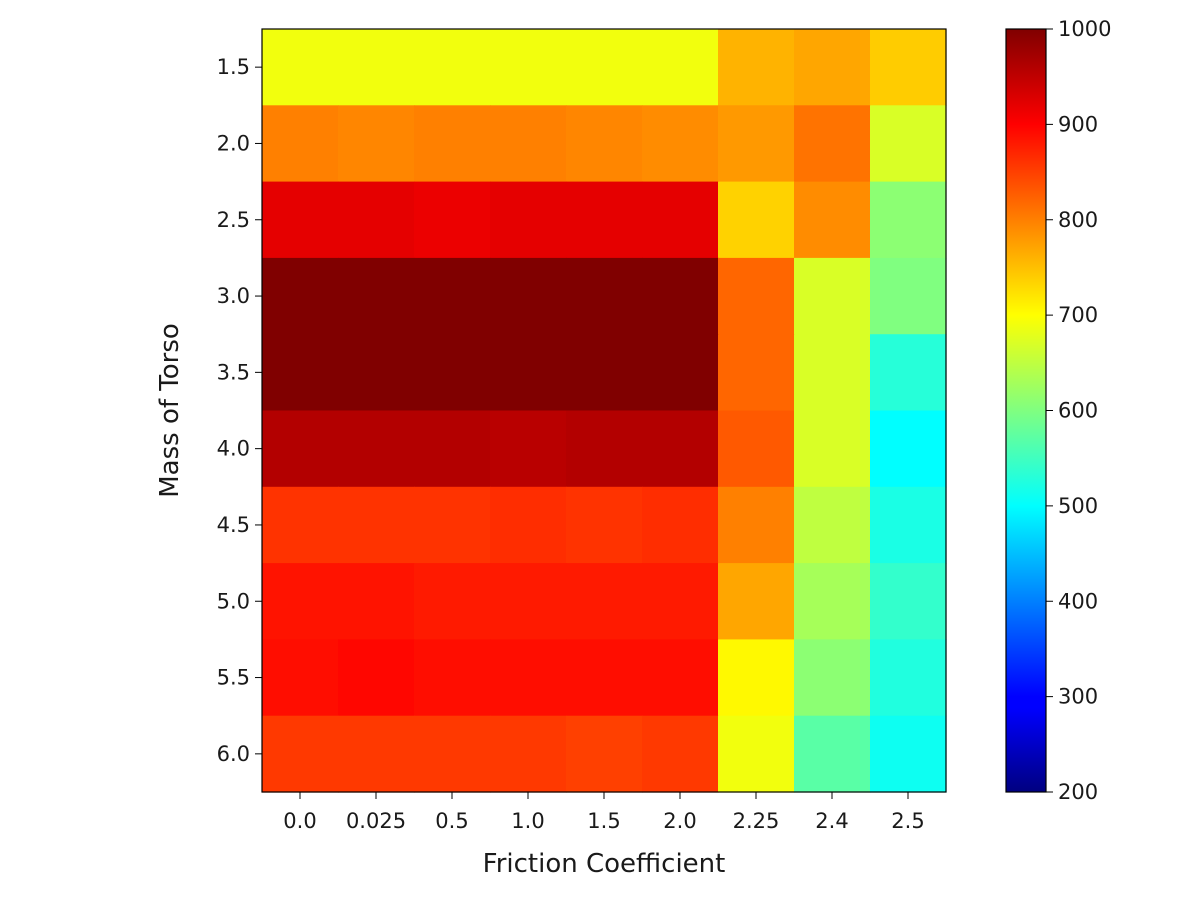  I want to click on colorbar-tick-label: 1000, so click(1084, 29).